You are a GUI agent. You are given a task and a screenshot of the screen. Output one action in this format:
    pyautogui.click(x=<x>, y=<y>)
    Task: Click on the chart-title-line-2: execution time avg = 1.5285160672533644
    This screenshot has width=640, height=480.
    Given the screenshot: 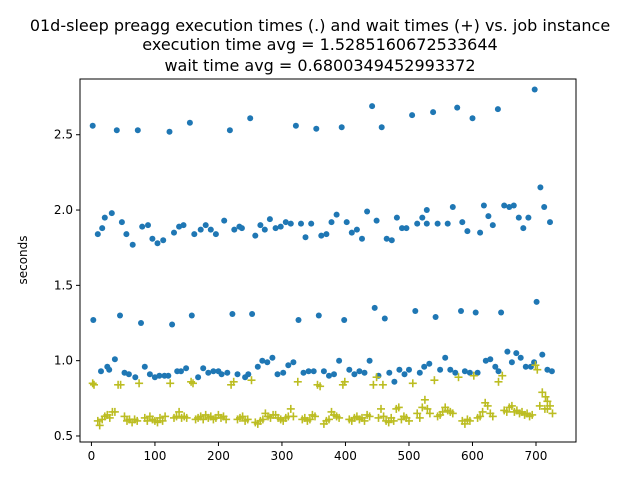 What is the action you would take?
    pyautogui.click(x=319, y=44)
    